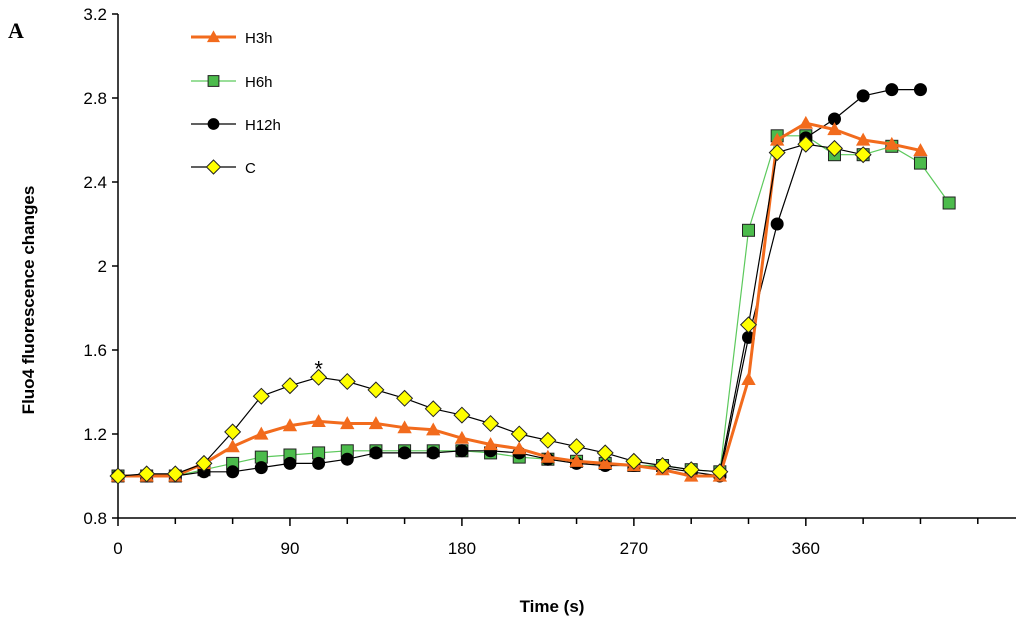 This screenshot has width=1024, height=624. Describe the element at coordinates (95, 434) in the screenshot. I see `y-tick-label: 1.2` at that location.